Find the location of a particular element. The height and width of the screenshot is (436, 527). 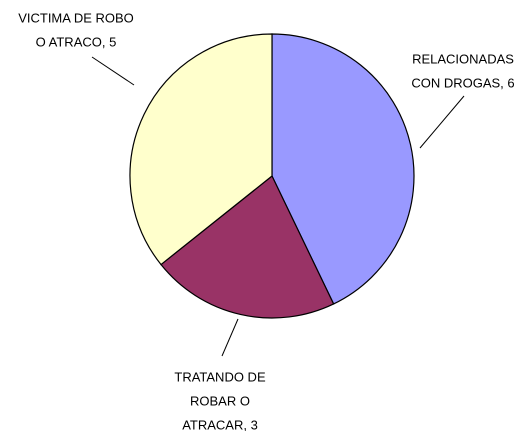

data-label: TRATANDO DE is located at coordinates (220, 376).